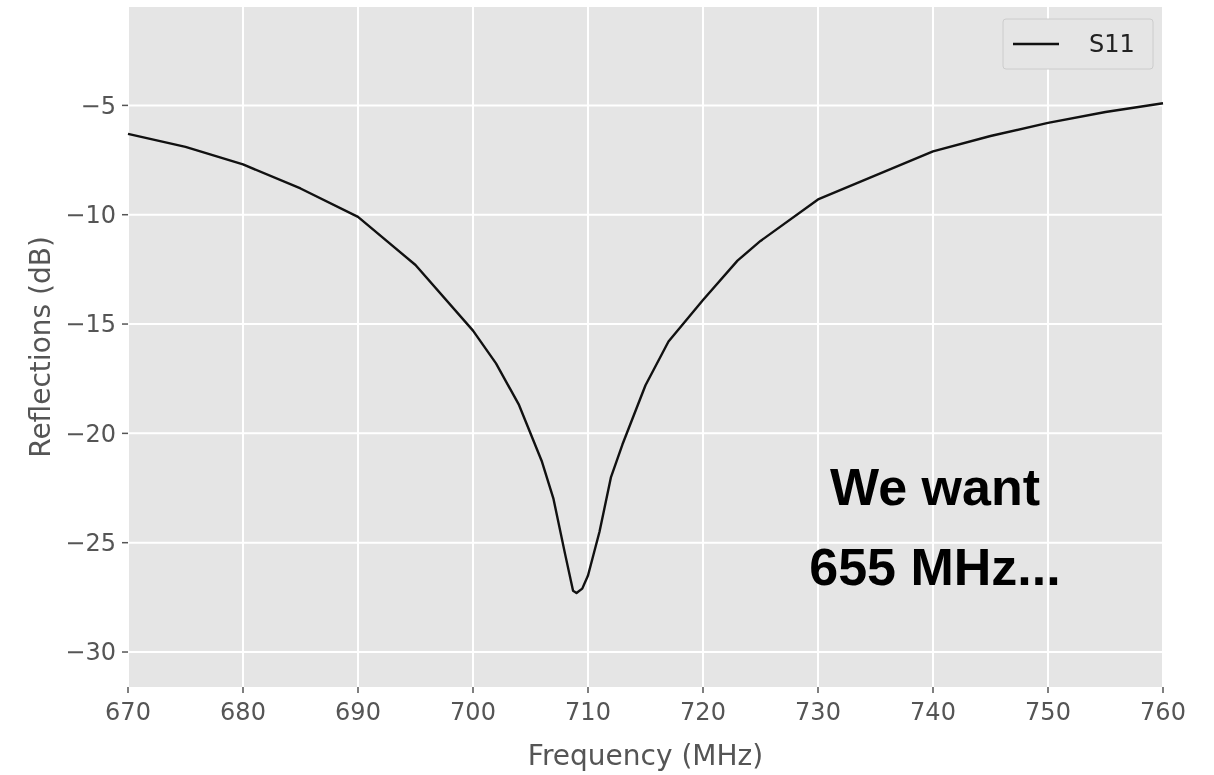 The image size is (1214, 775). I want to click on x-tick-label: 680, so click(243, 712).